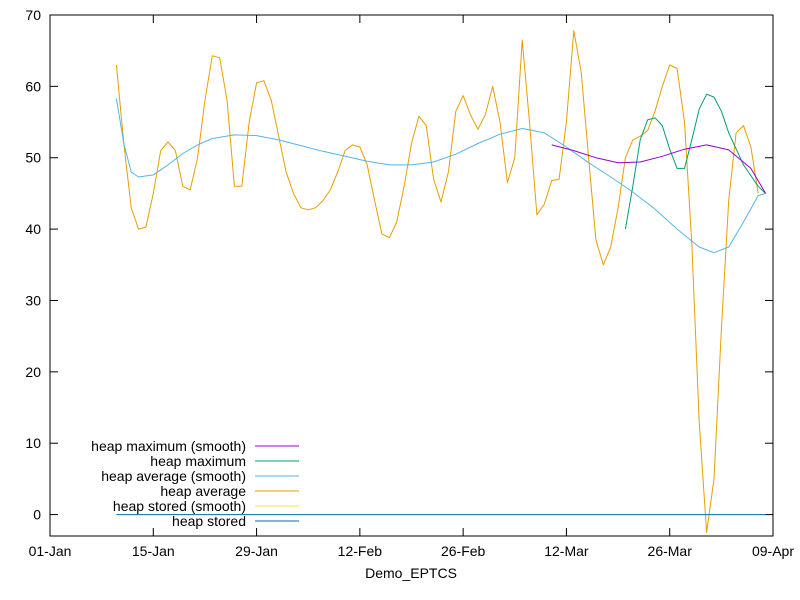 This screenshot has width=800, height=600. Describe the element at coordinates (50, 551) in the screenshot. I see `x-tick-label: 01-Jan` at that location.